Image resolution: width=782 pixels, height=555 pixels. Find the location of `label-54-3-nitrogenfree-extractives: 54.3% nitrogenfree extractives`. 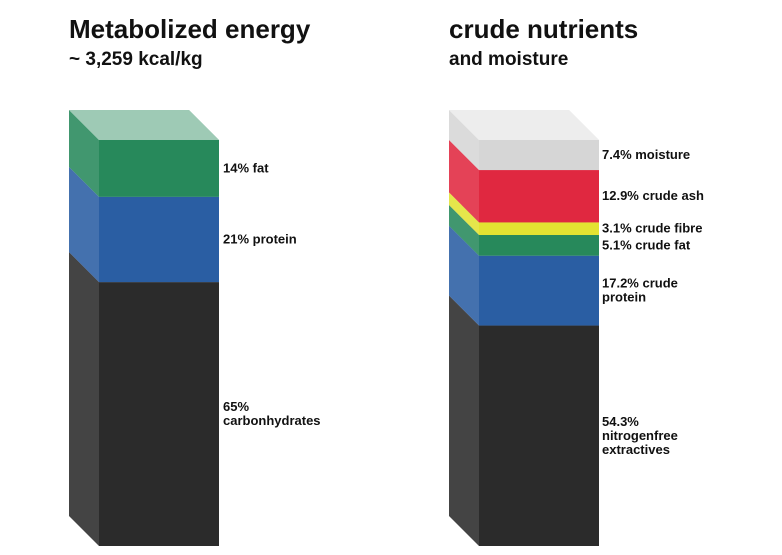

label-54-3-nitrogenfree-extractives: 54.3% nitrogenfree extractives is located at coordinates (640, 435).